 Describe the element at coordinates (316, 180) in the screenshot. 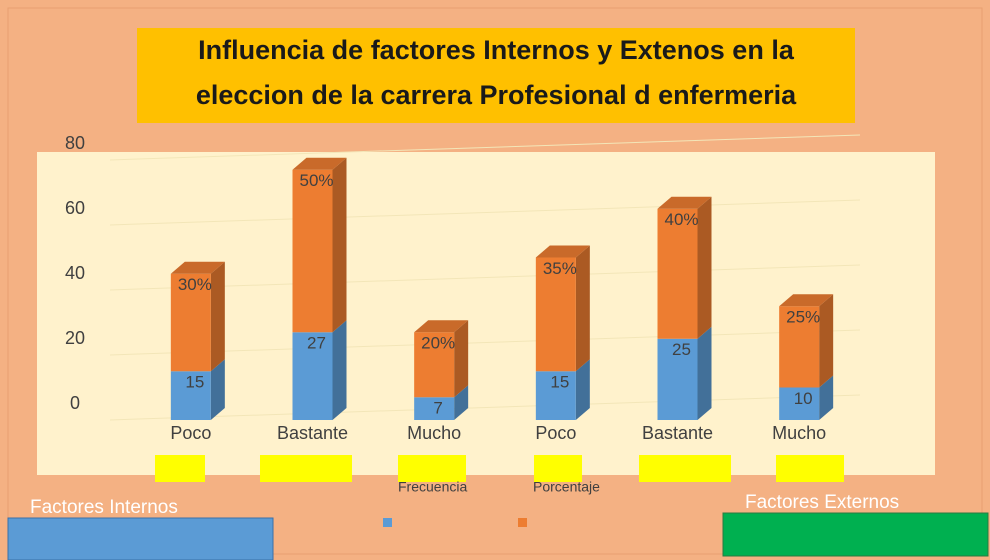

I see `data-label: 50%` at that location.